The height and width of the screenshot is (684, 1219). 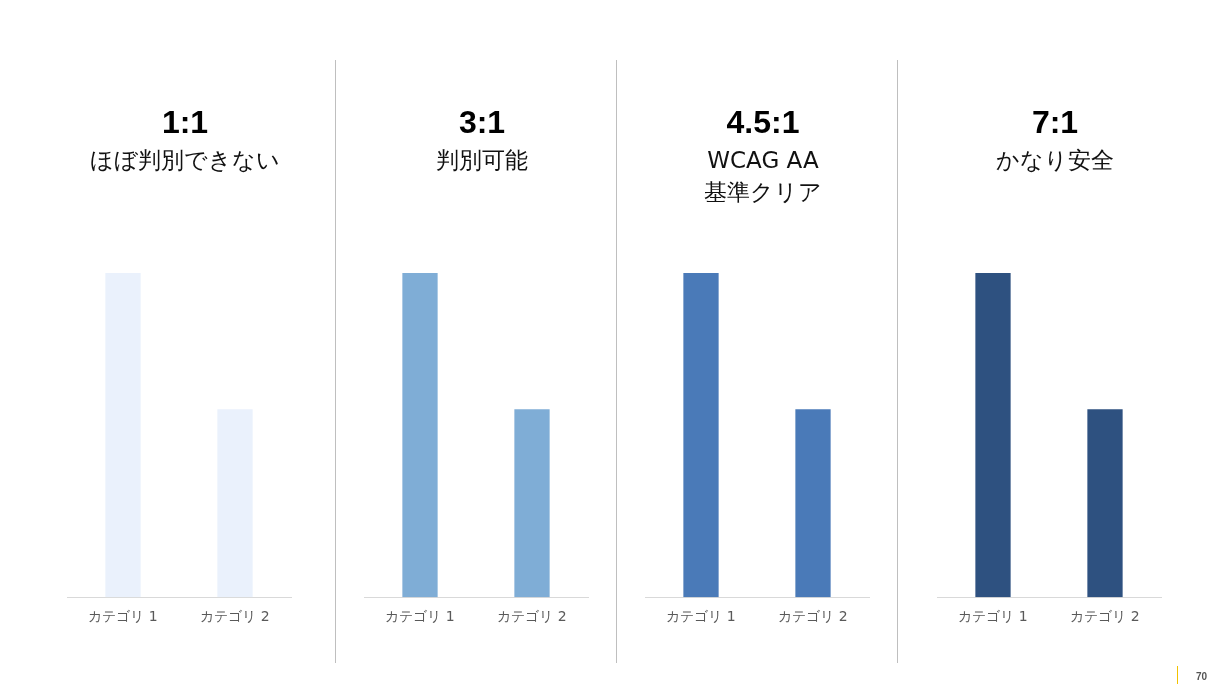 I want to click on chart-title: 3:1, so click(x=482, y=122).